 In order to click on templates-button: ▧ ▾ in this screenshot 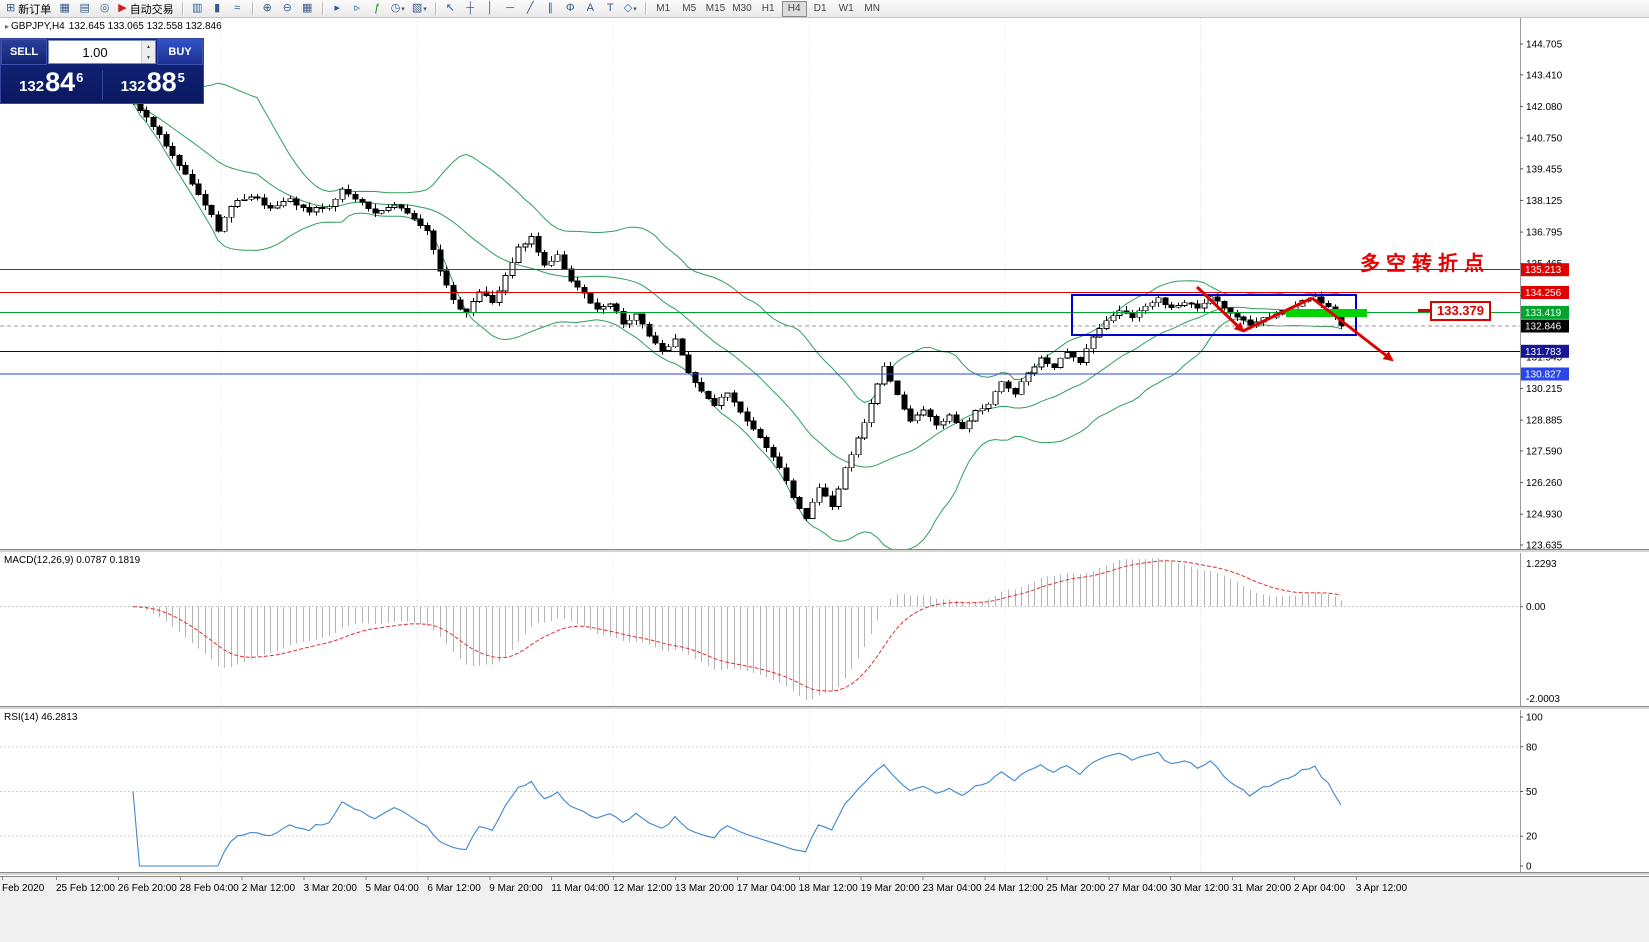, I will do `click(419, 9)`.